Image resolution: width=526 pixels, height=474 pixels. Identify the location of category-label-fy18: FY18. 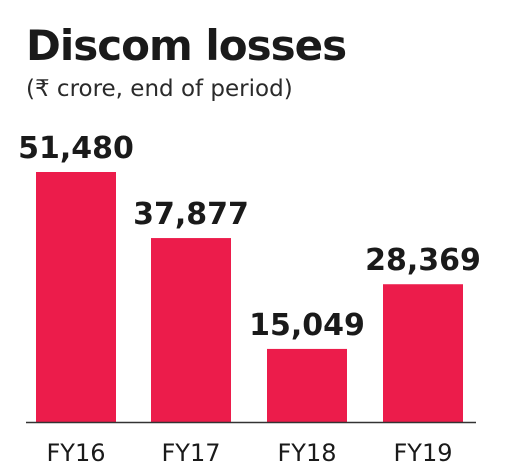
(306, 453).